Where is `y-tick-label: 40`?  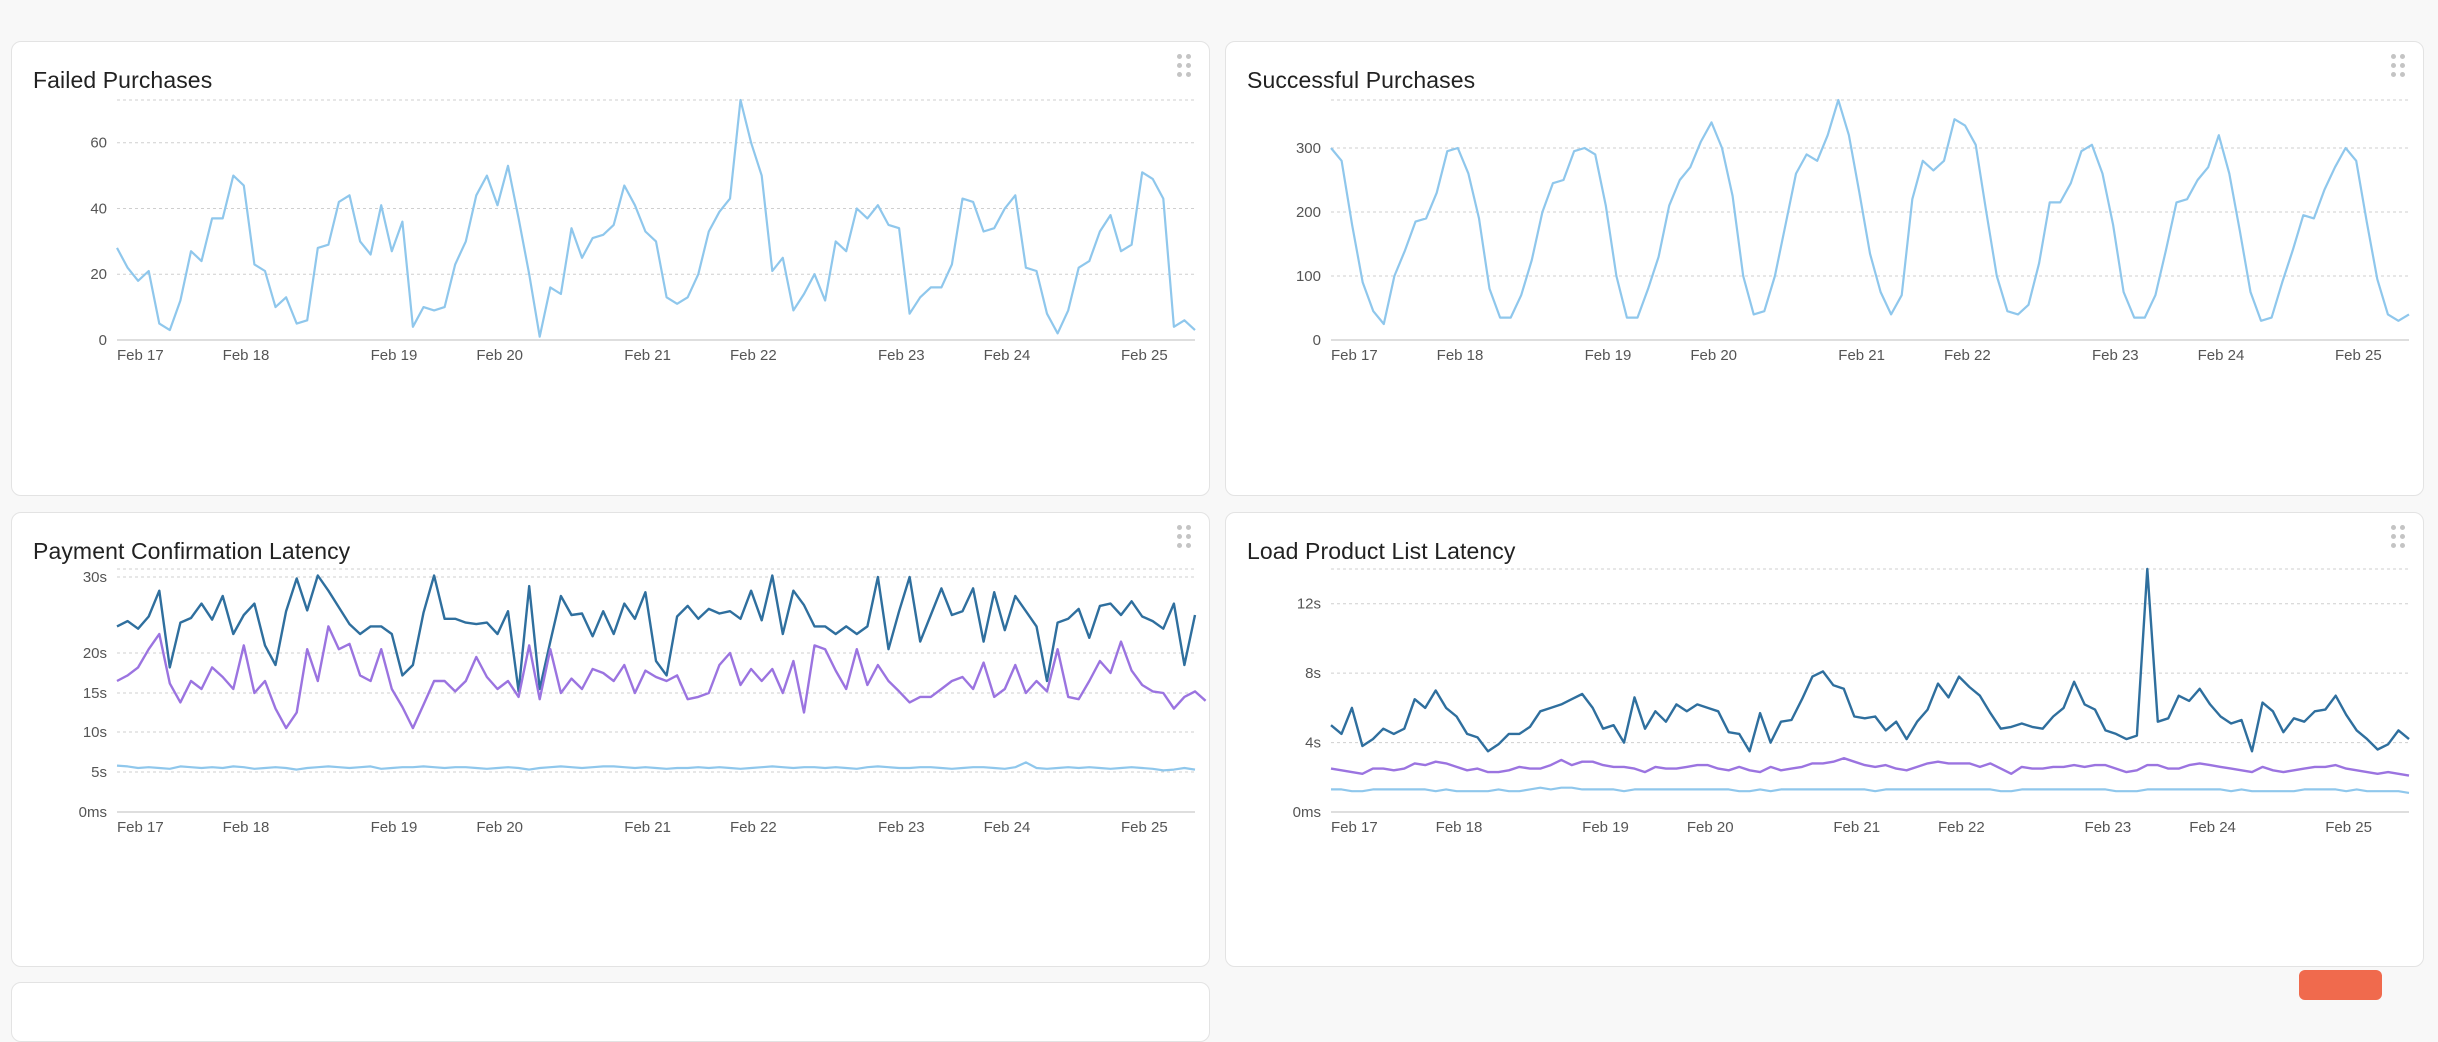 y-tick-label: 40 is located at coordinates (98, 208).